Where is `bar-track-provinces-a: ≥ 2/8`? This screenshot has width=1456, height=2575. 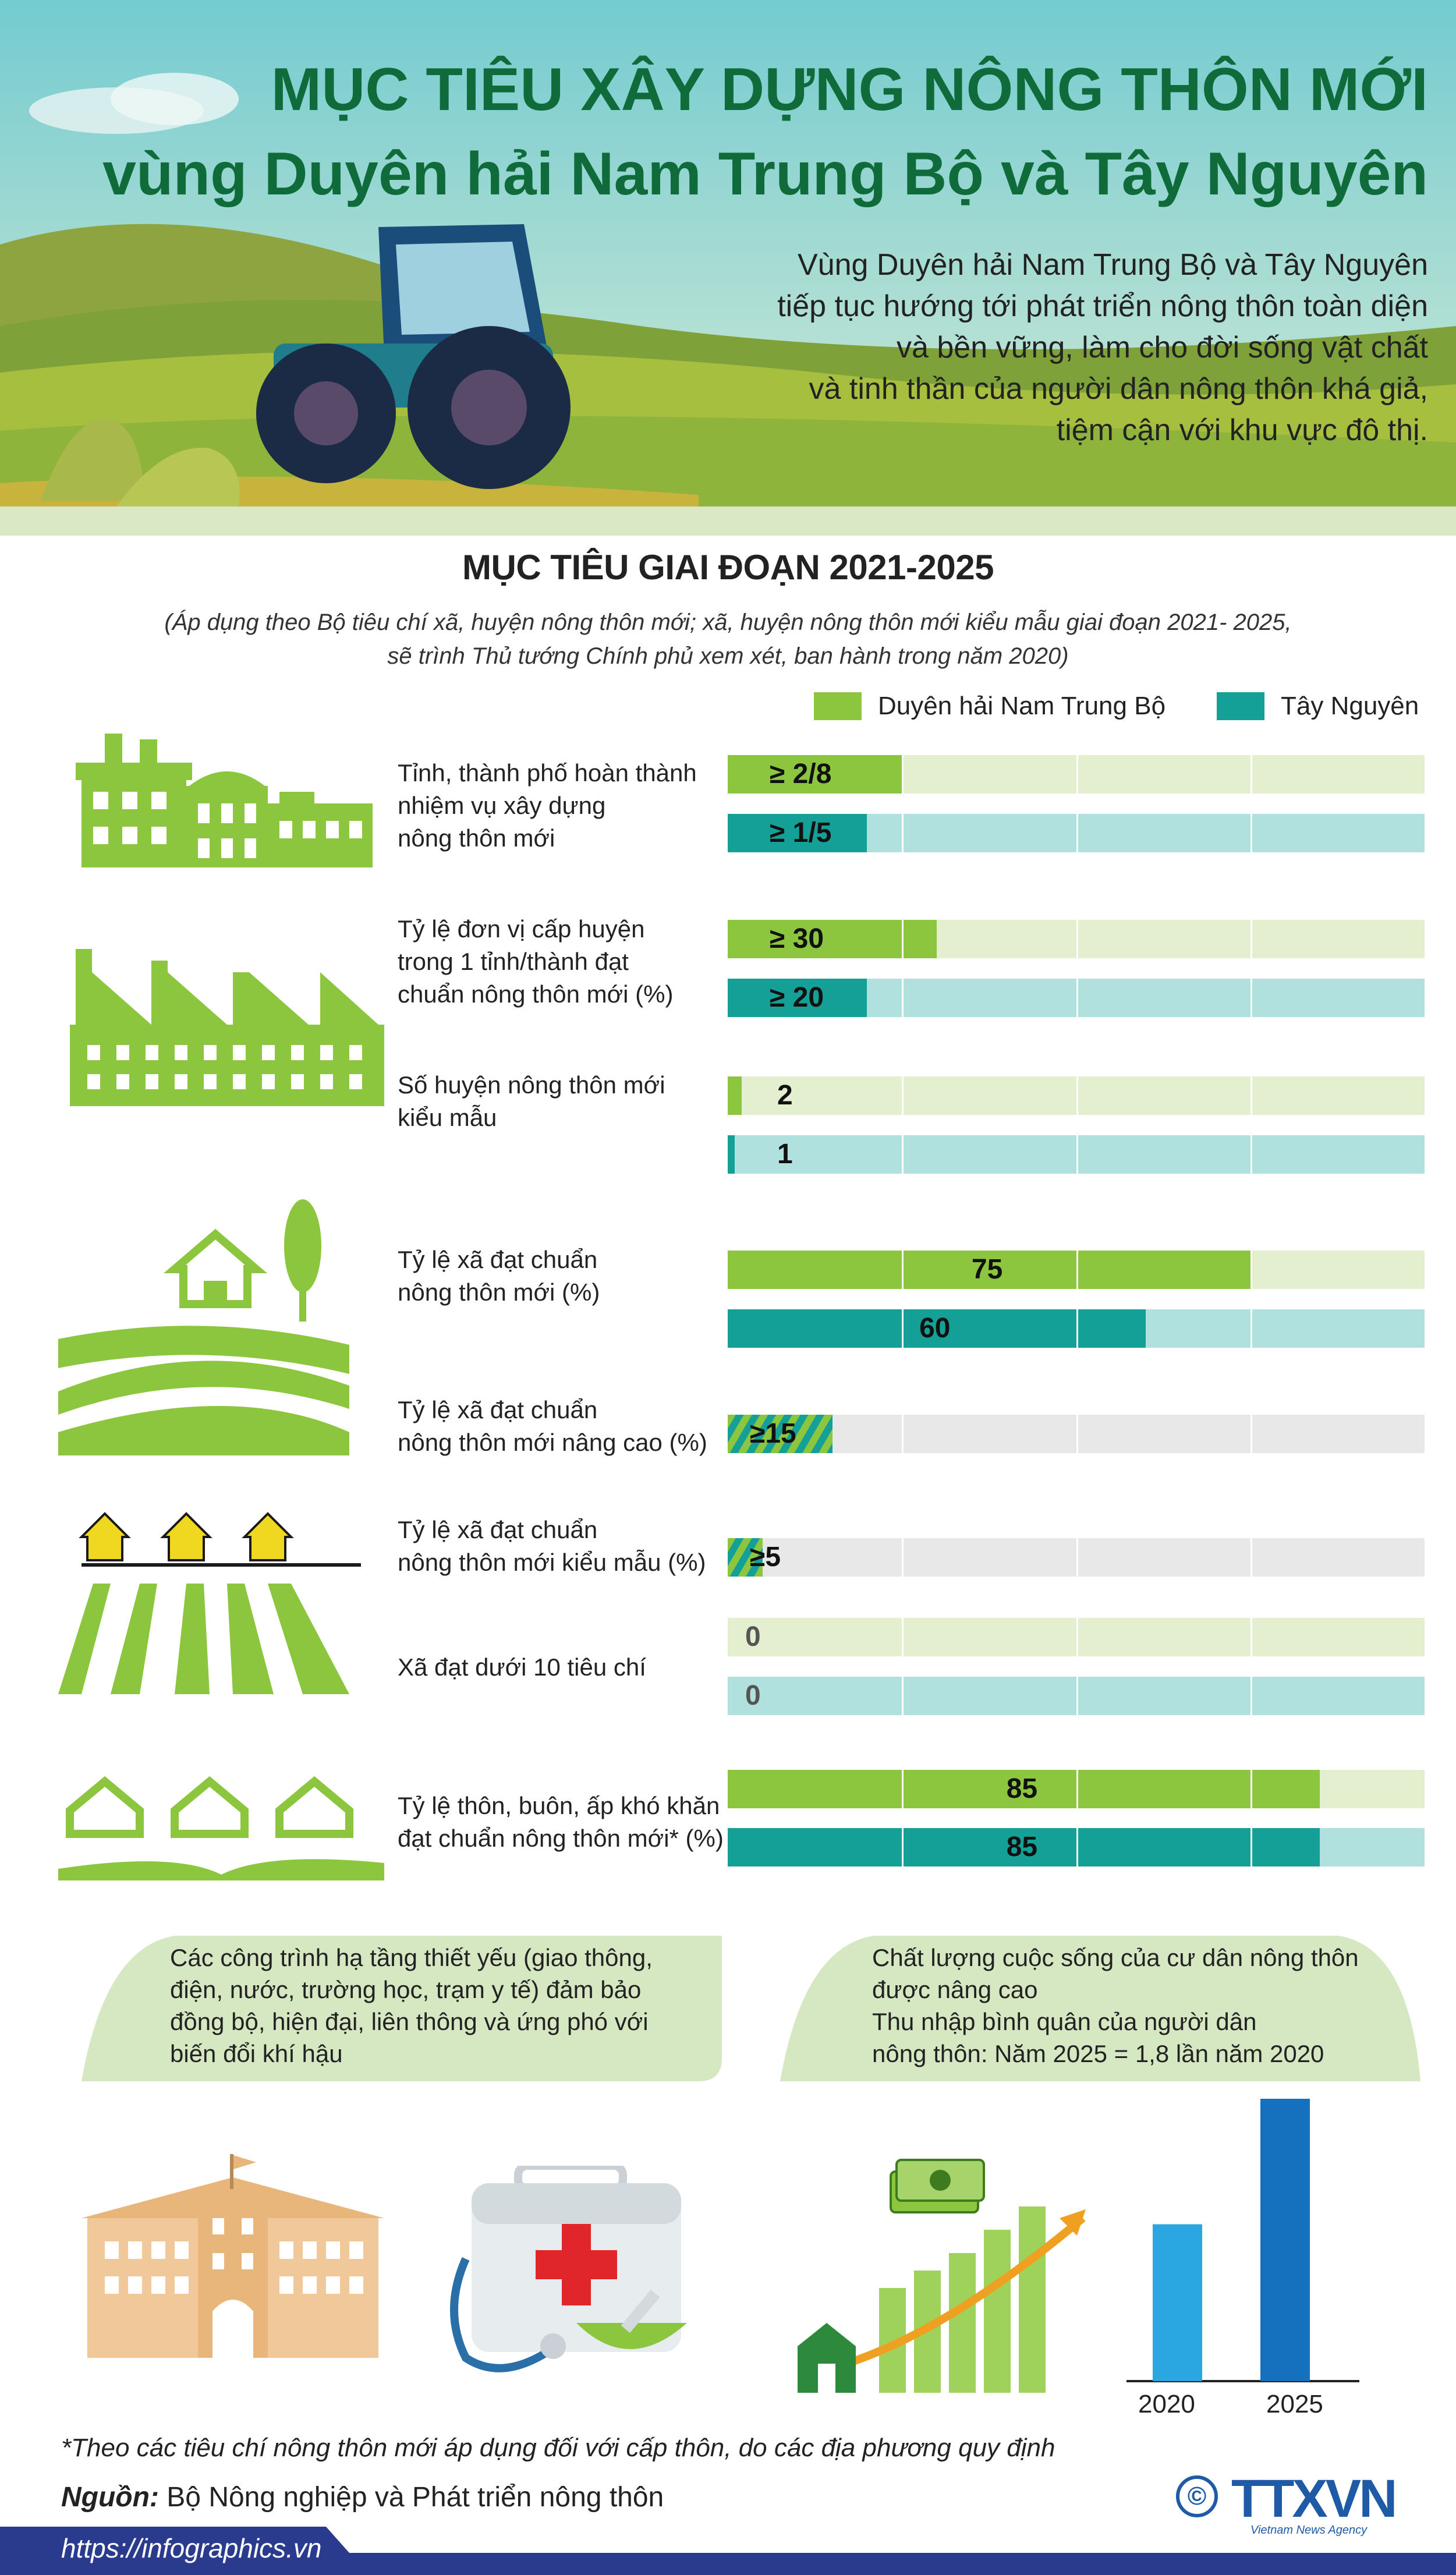
bar-track-provinces-a: ≥ 2/8 is located at coordinates (1076, 774).